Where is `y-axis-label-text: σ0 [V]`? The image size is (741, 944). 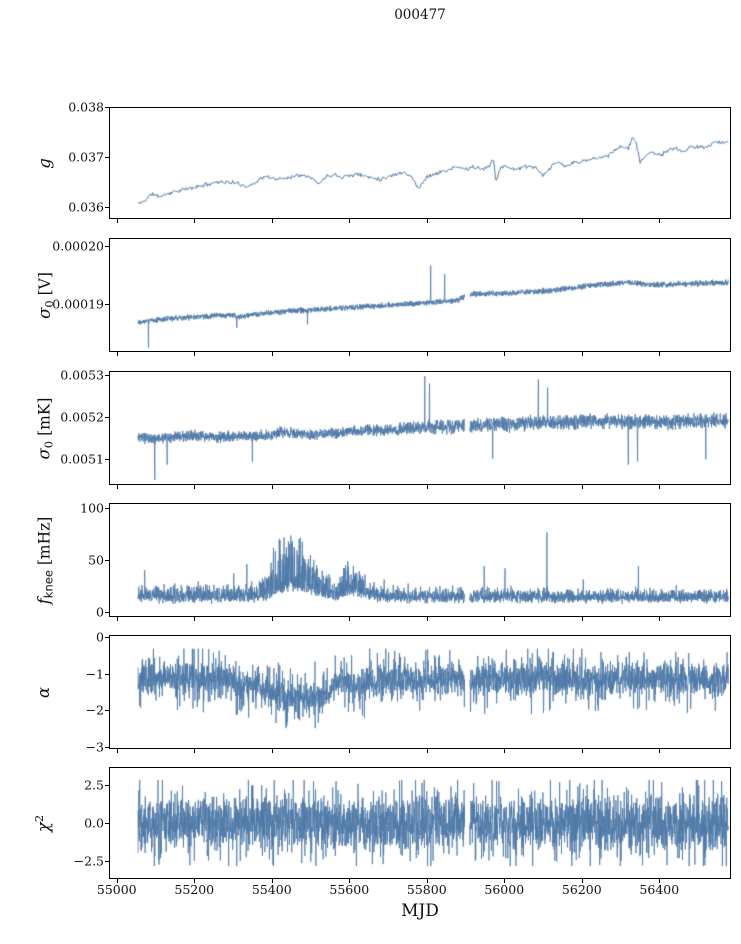 y-axis-label-text: σ0 [V] is located at coordinates (45, 295).